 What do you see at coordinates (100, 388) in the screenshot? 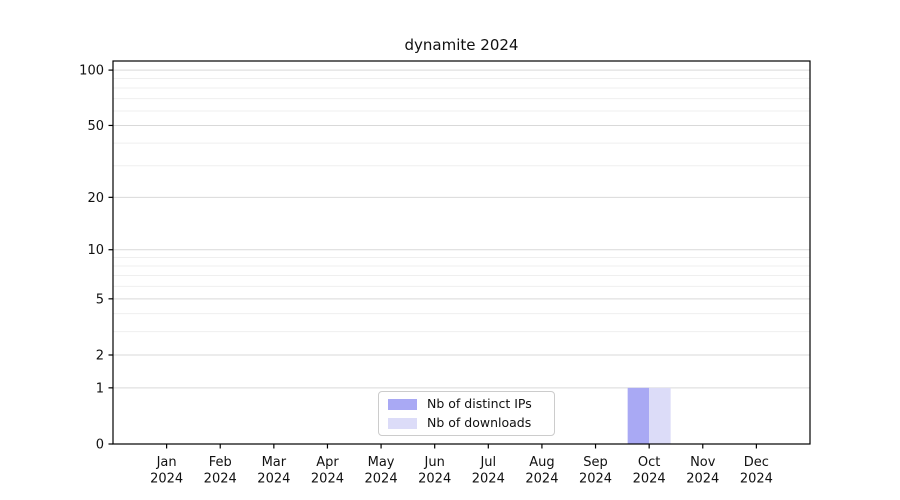
I see `y-tick-label: 1` at bounding box center [100, 388].